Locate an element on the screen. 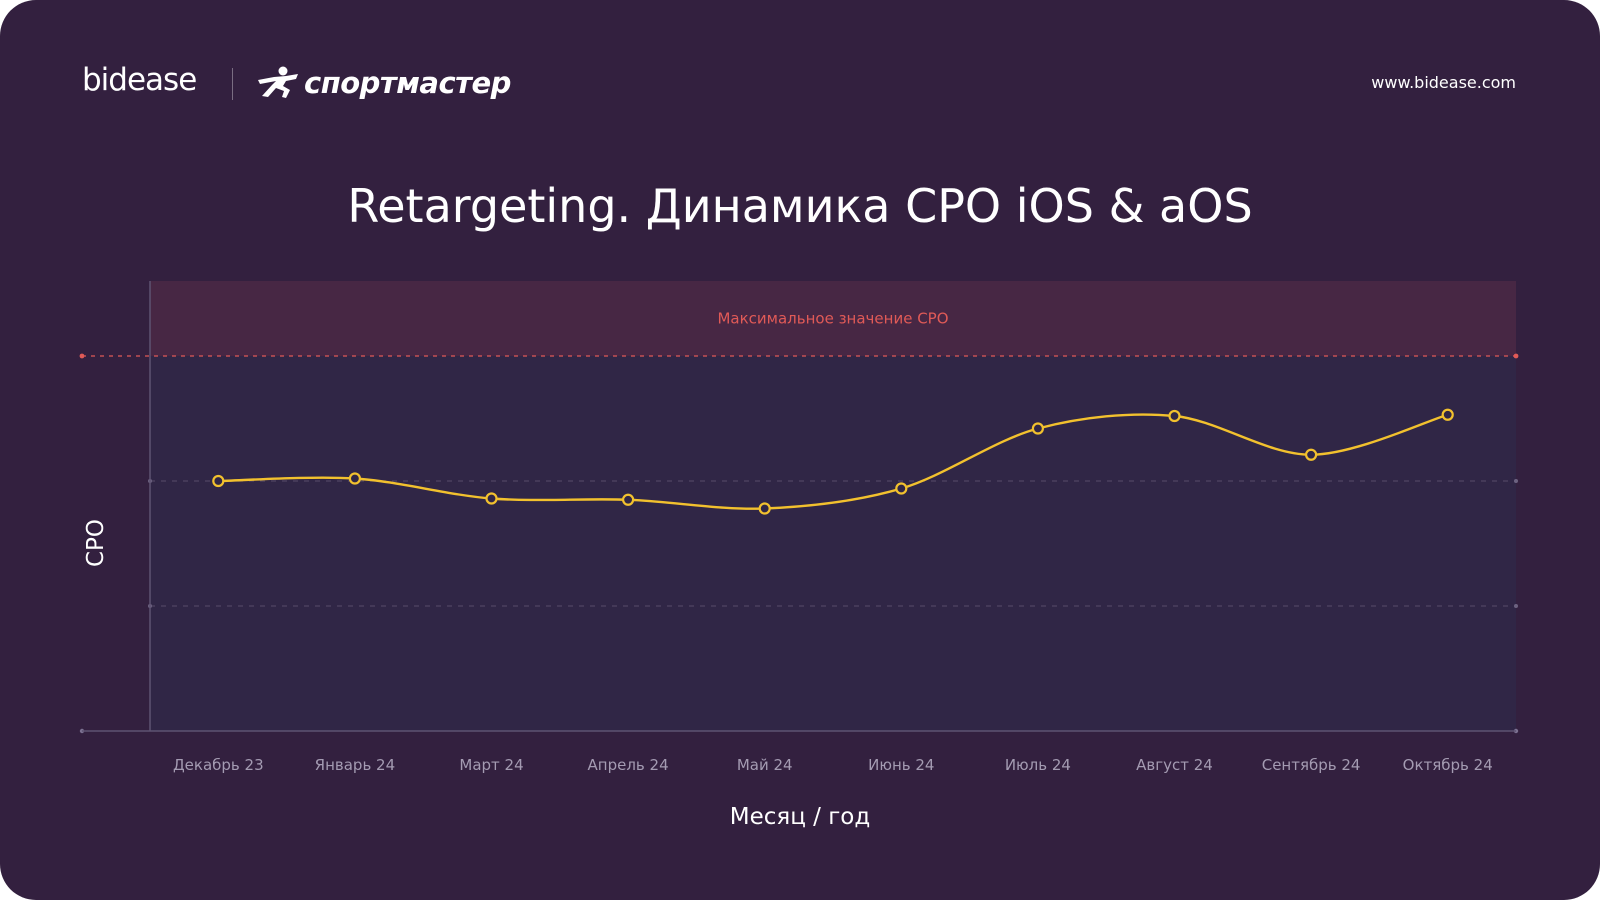 Image resolution: width=1600 pixels, height=900 pixels. x-tick-label: Март 24 is located at coordinates (491, 765).